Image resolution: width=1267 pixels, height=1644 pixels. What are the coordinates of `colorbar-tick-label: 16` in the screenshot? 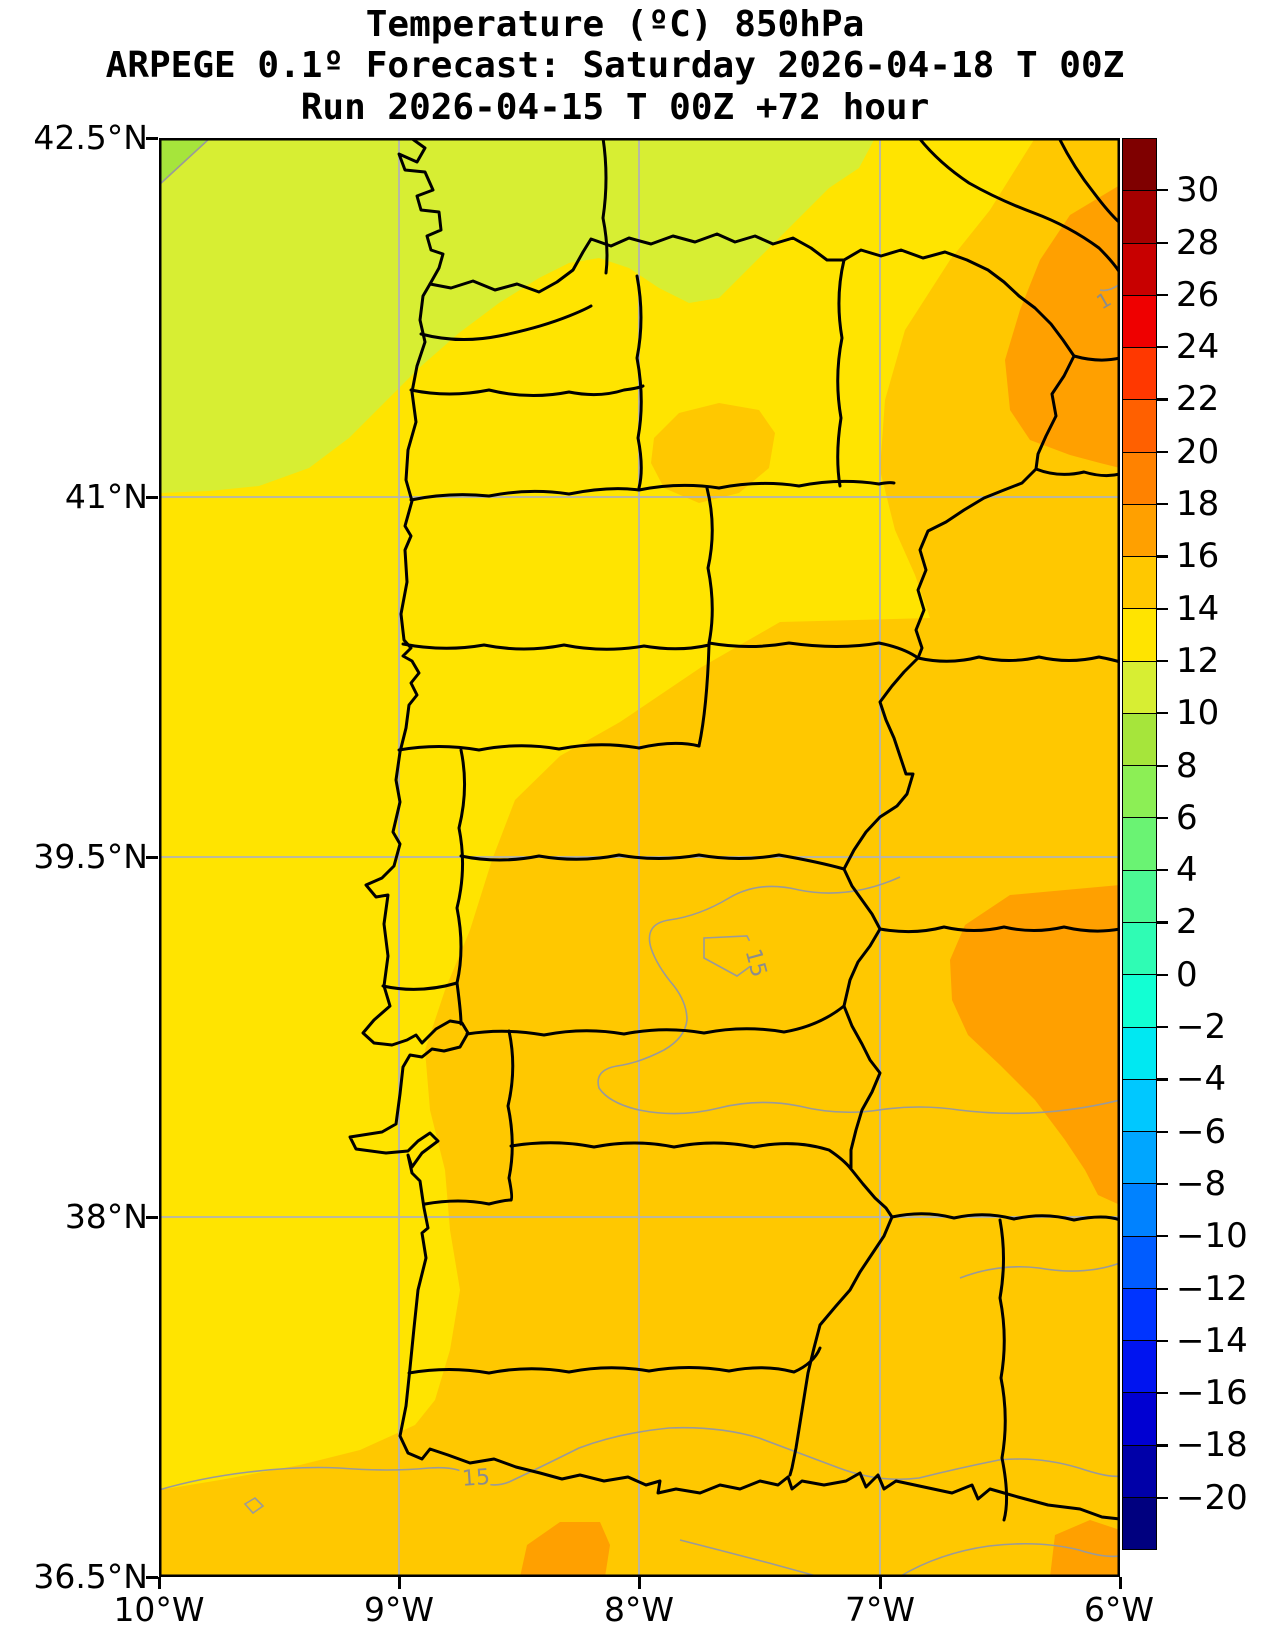 It's located at (1198, 556).